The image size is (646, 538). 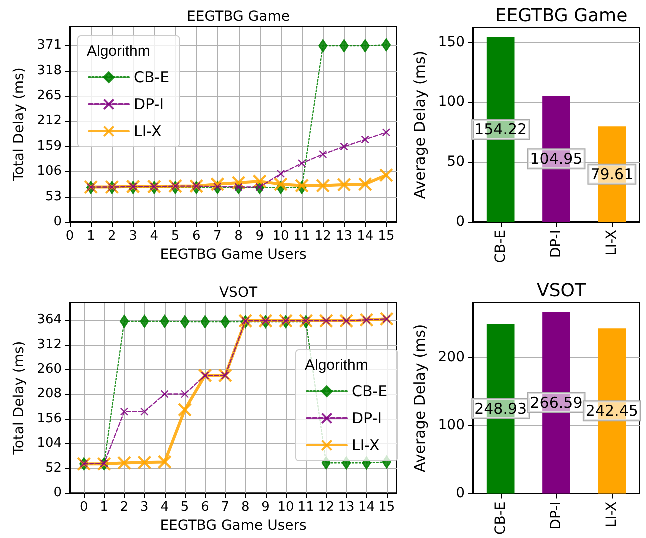 I want to click on y-tick-label: 50, so click(x=456, y=162).